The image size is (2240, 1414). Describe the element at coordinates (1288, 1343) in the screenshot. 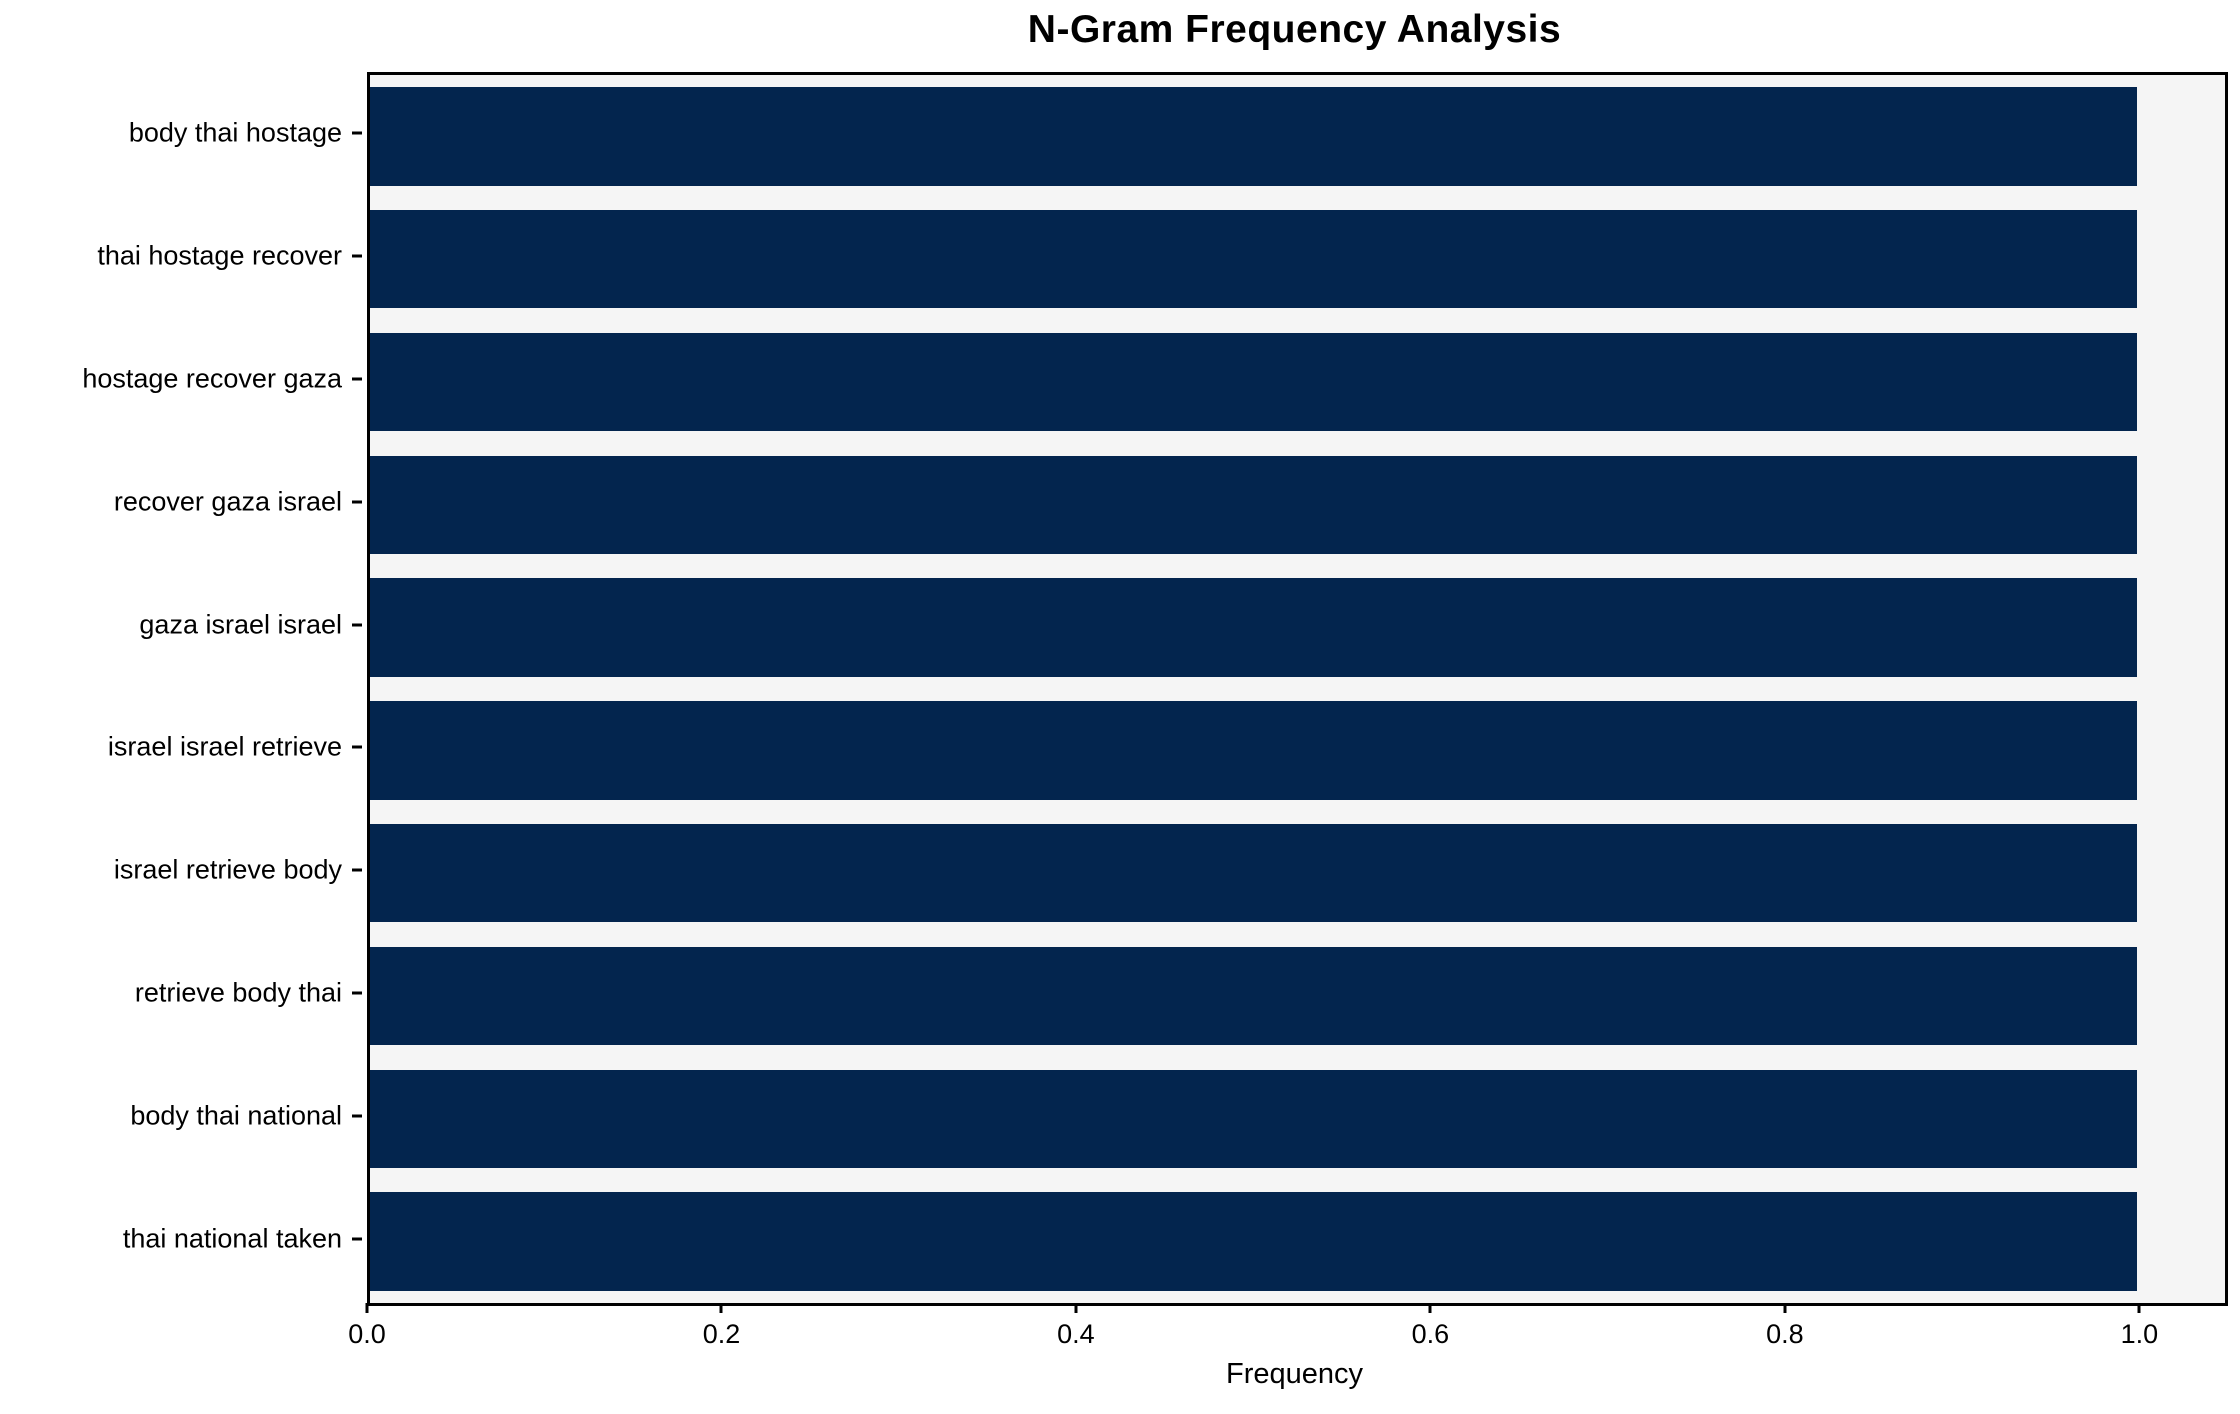

I see `x-axis: 0.0 0.2 0.4 0.6 0.8 1.0` at that location.